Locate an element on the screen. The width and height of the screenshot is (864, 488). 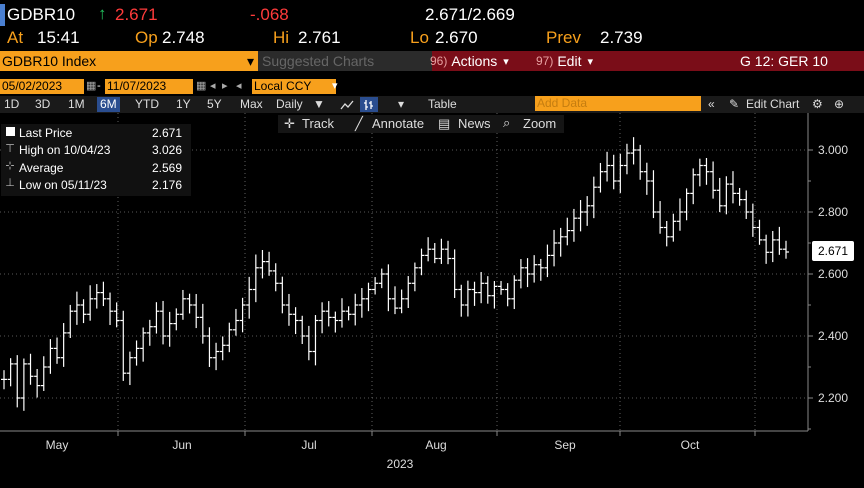
edit-menu: 97) Edit ▾ is located at coordinates (574, 61).